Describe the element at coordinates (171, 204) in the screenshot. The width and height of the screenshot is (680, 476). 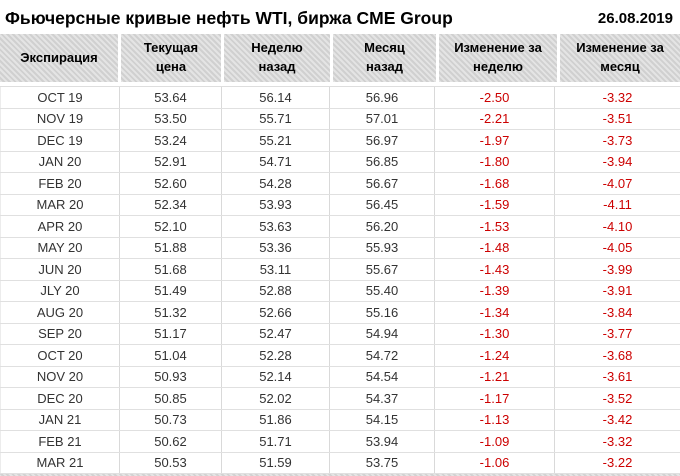
I see `value-cell: 52.34` at that location.